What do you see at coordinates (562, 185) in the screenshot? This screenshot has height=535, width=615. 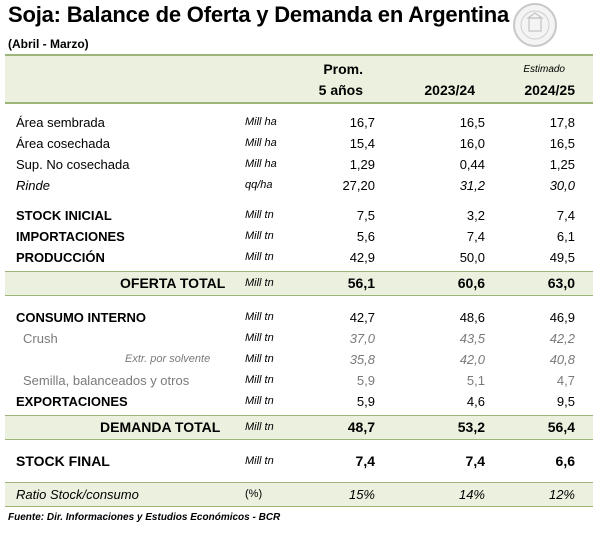 I see `value-2024-25: 30,0` at bounding box center [562, 185].